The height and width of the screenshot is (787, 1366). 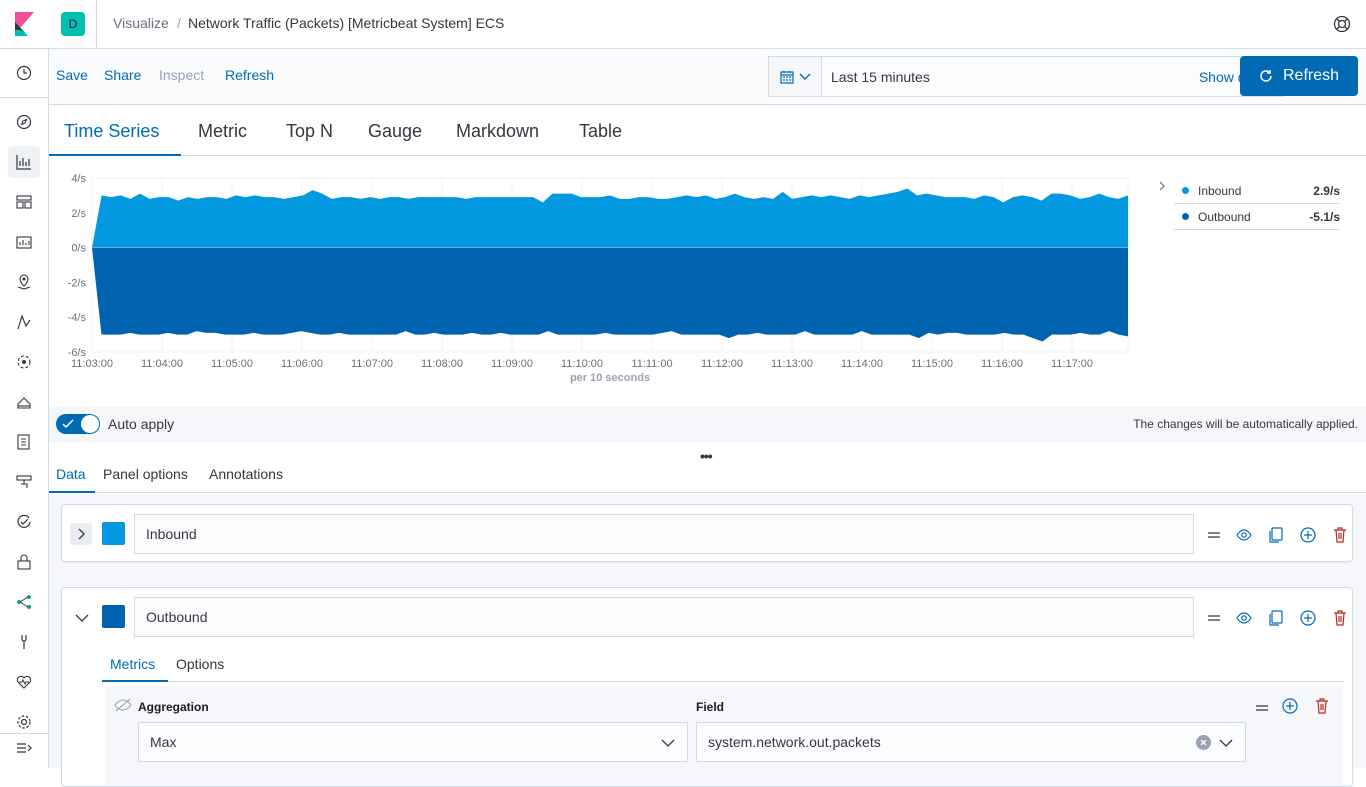 What do you see at coordinates (133, 664) in the screenshot?
I see `tab-metrics: Metrics` at bounding box center [133, 664].